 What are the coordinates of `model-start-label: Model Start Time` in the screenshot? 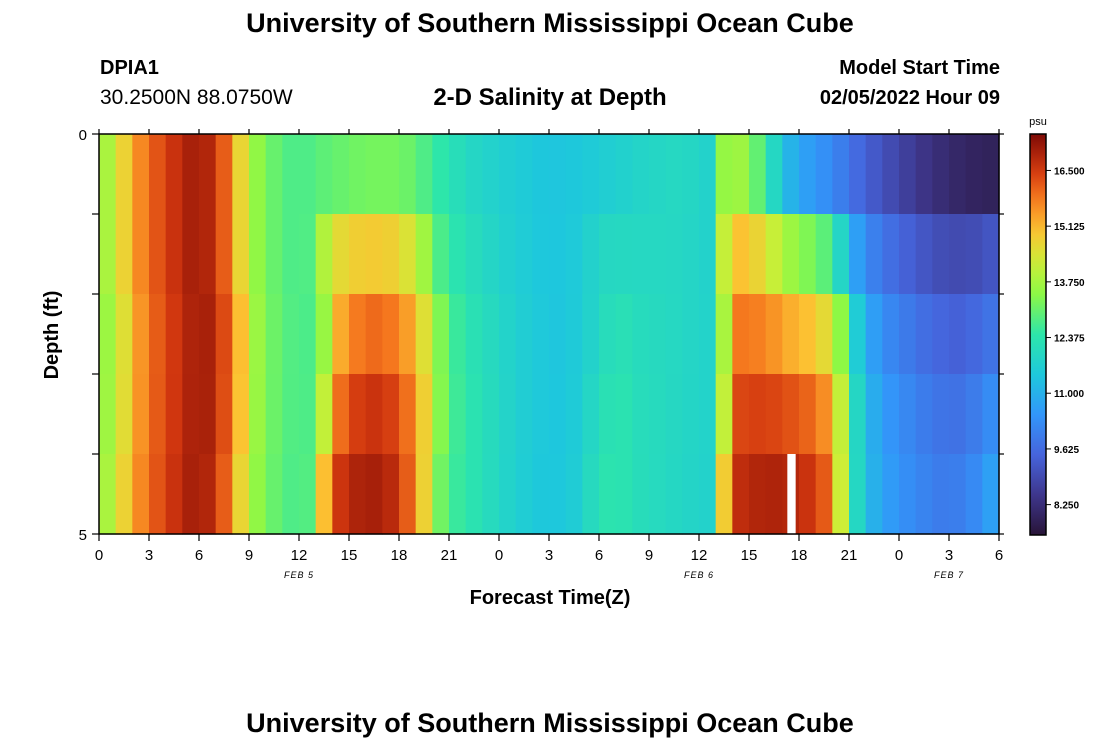 It's located at (919, 68).